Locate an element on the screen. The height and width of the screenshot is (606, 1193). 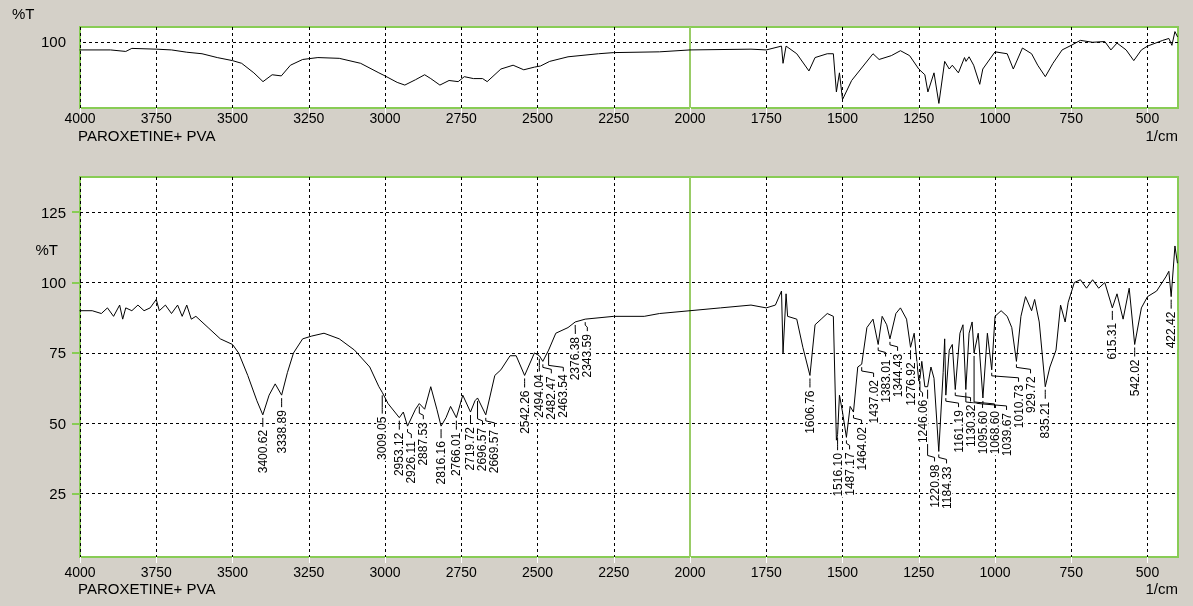
annotation: 2376.38 is located at coordinates (575, 358).